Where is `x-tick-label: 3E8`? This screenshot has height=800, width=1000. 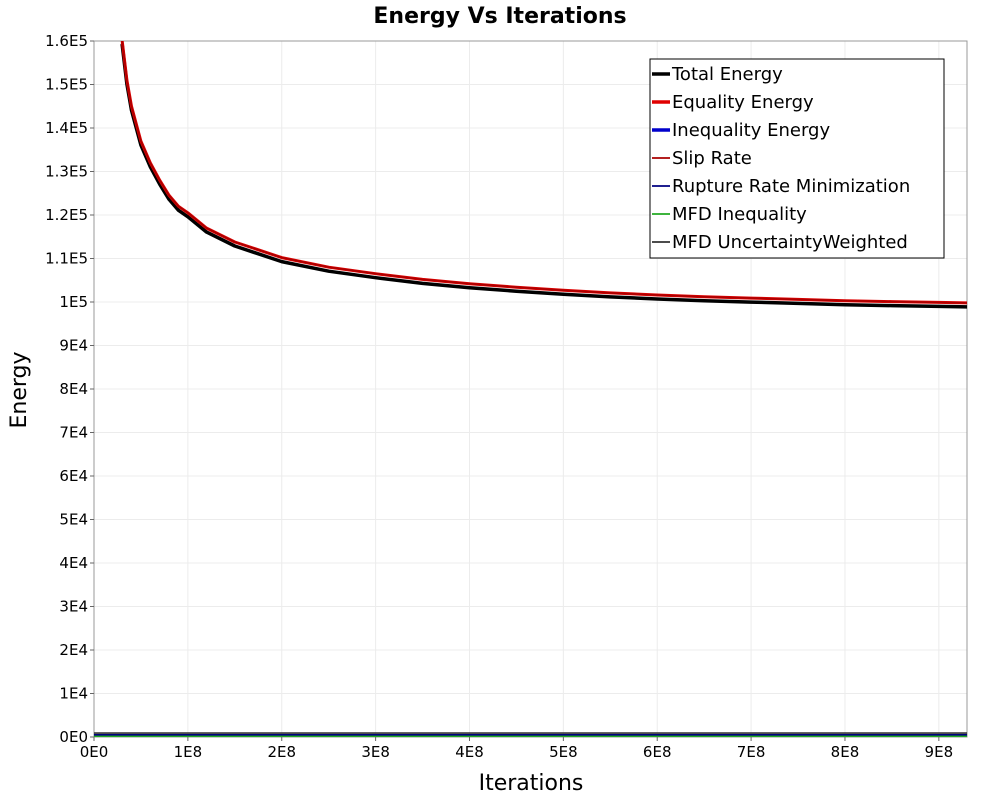
x-tick-label: 3E8 is located at coordinates (375, 752).